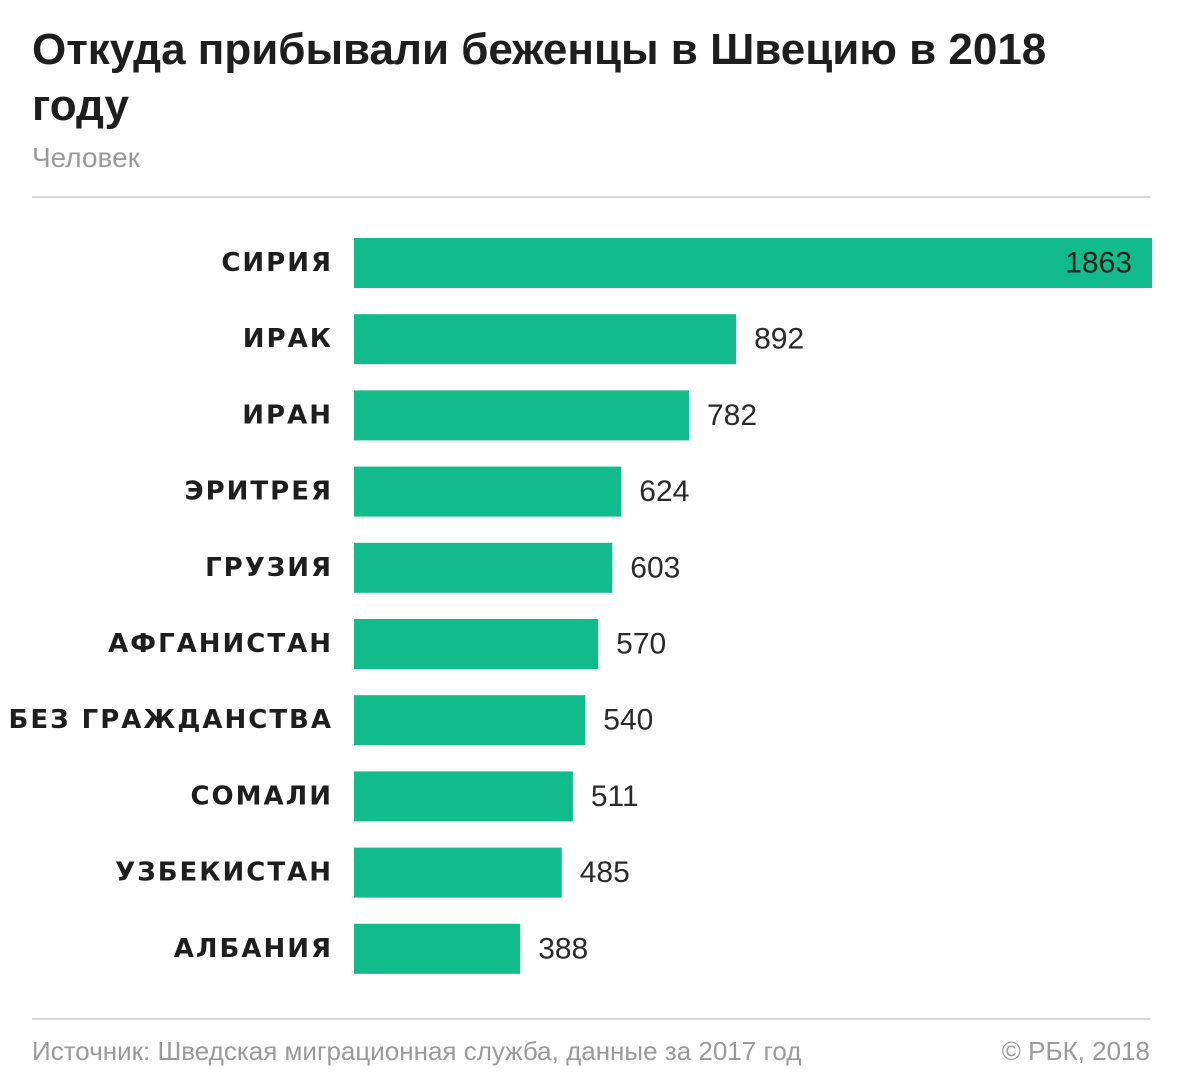  What do you see at coordinates (1075, 1051) in the screenshot?
I see `copyright-note: © РБК, 2018` at bounding box center [1075, 1051].